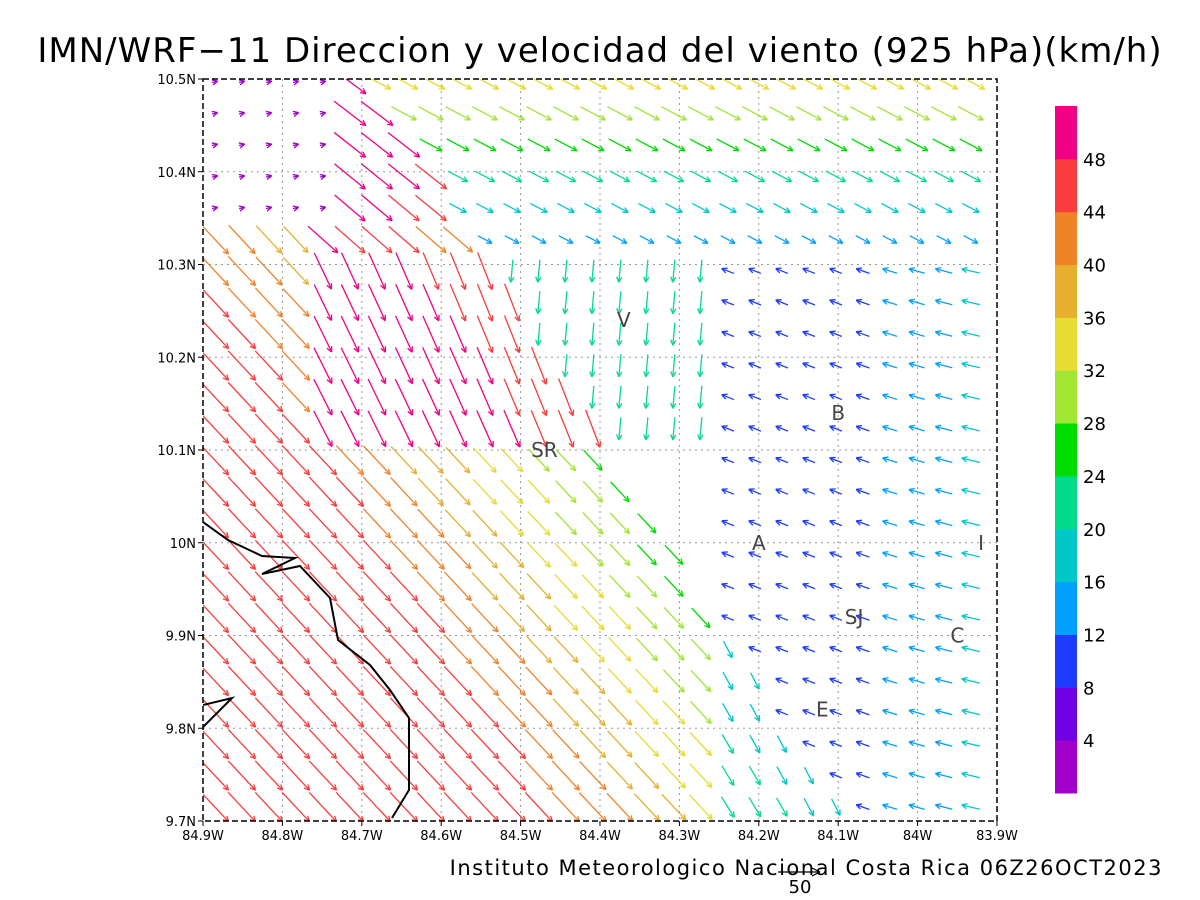 The height and width of the screenshot is (900, 1200). What do you see at coordinates (838, 413) in the screenshot?
I see `place-label: B` at bounding box center [838, 413].